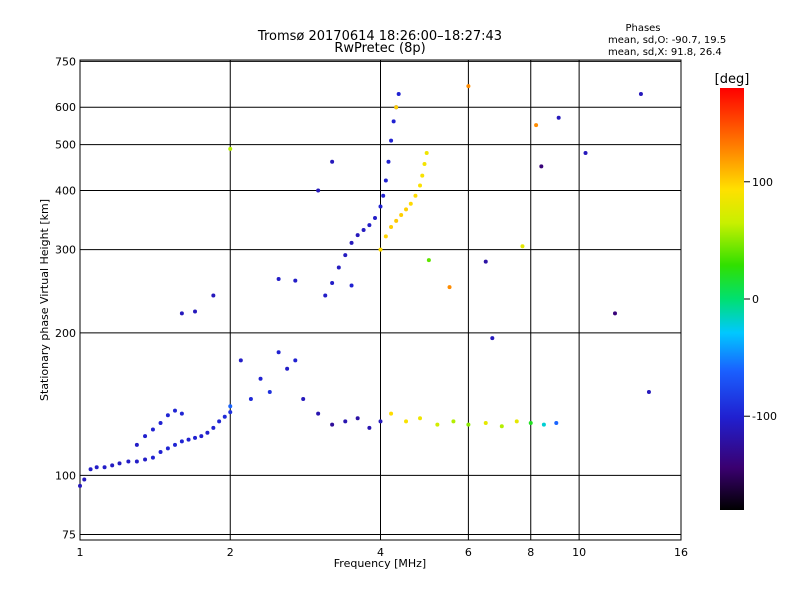  I want to click on colorbar-ticks: 100 0 -100, so click(760, 299).